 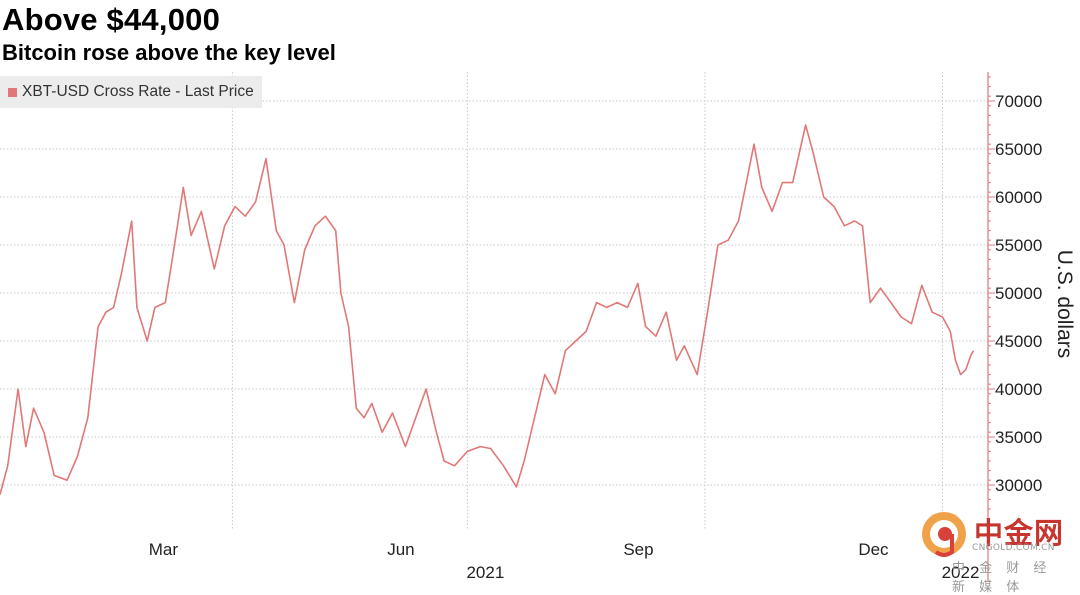 What do you see at coordinates (1018, 149) in the screenshot?
I see `y-tick-label: 65000` at bounding box center [1018, 149].